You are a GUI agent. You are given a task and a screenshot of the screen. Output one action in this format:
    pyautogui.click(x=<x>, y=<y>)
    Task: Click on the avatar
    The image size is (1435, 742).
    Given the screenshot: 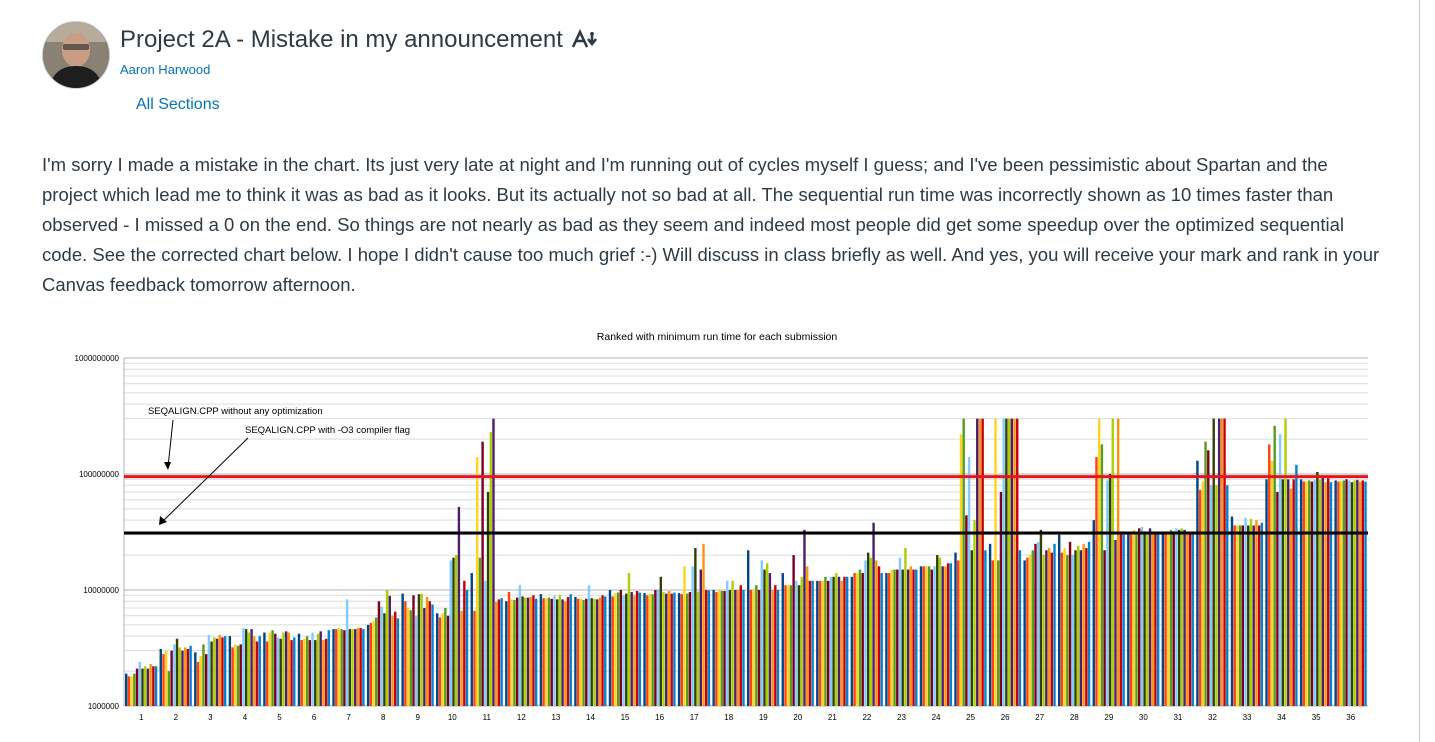 What is the action you would take?
    pyautogui.click(x=76, y=55)
    